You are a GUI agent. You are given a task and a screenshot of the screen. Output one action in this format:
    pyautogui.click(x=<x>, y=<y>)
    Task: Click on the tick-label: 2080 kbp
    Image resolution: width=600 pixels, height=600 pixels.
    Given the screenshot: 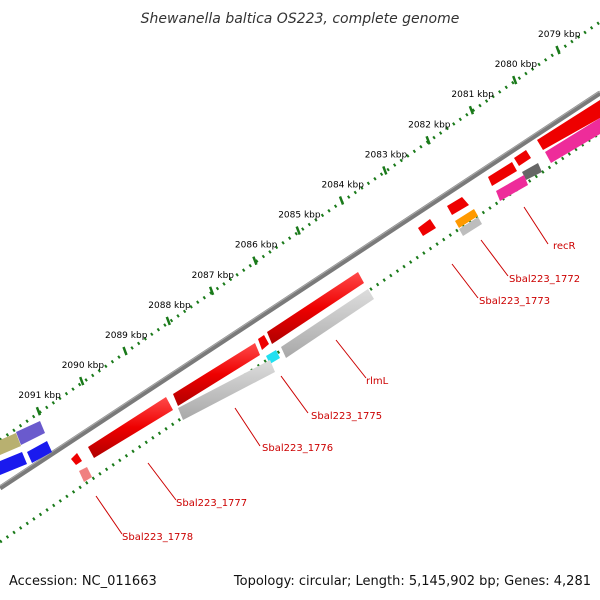 What is the action you would take?
    pyautogui.click(x=516, y=65)
    